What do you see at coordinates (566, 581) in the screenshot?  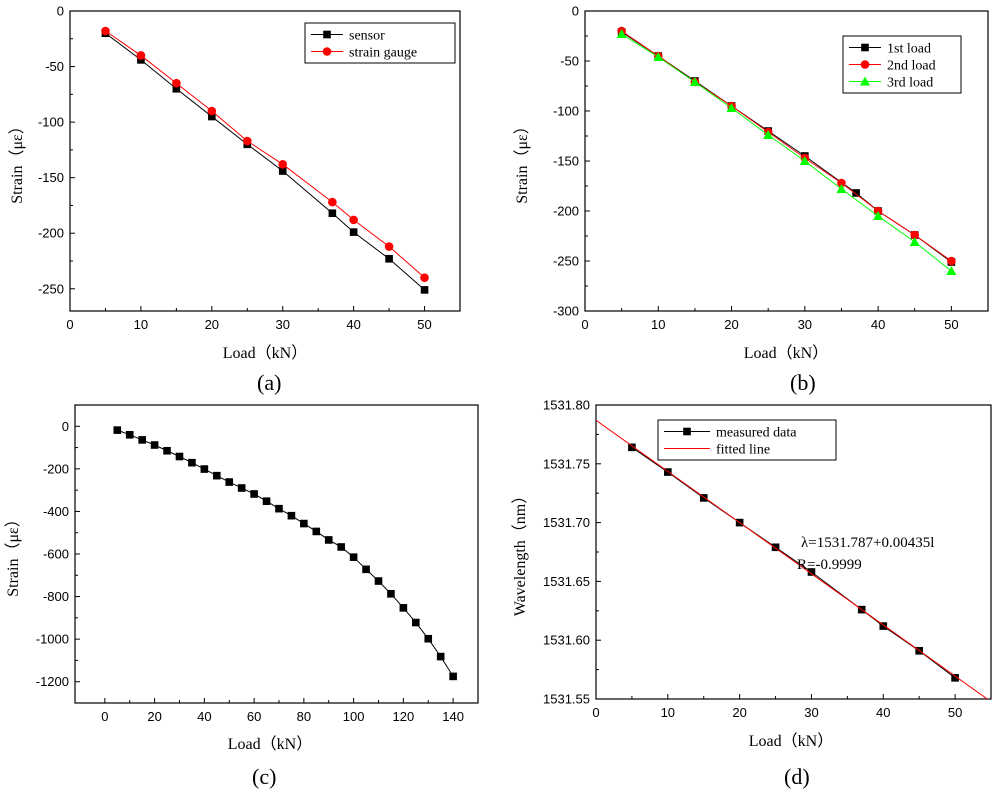 I see `y-tick-label: 1531.65` at bounding box center [566, 581].